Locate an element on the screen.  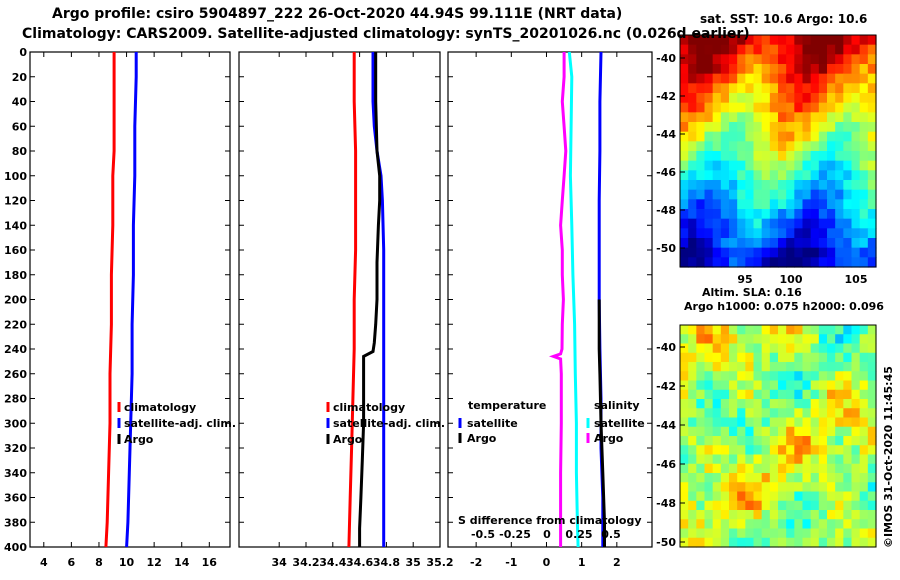
sst-map-frame is located at coordinates (778, 151).